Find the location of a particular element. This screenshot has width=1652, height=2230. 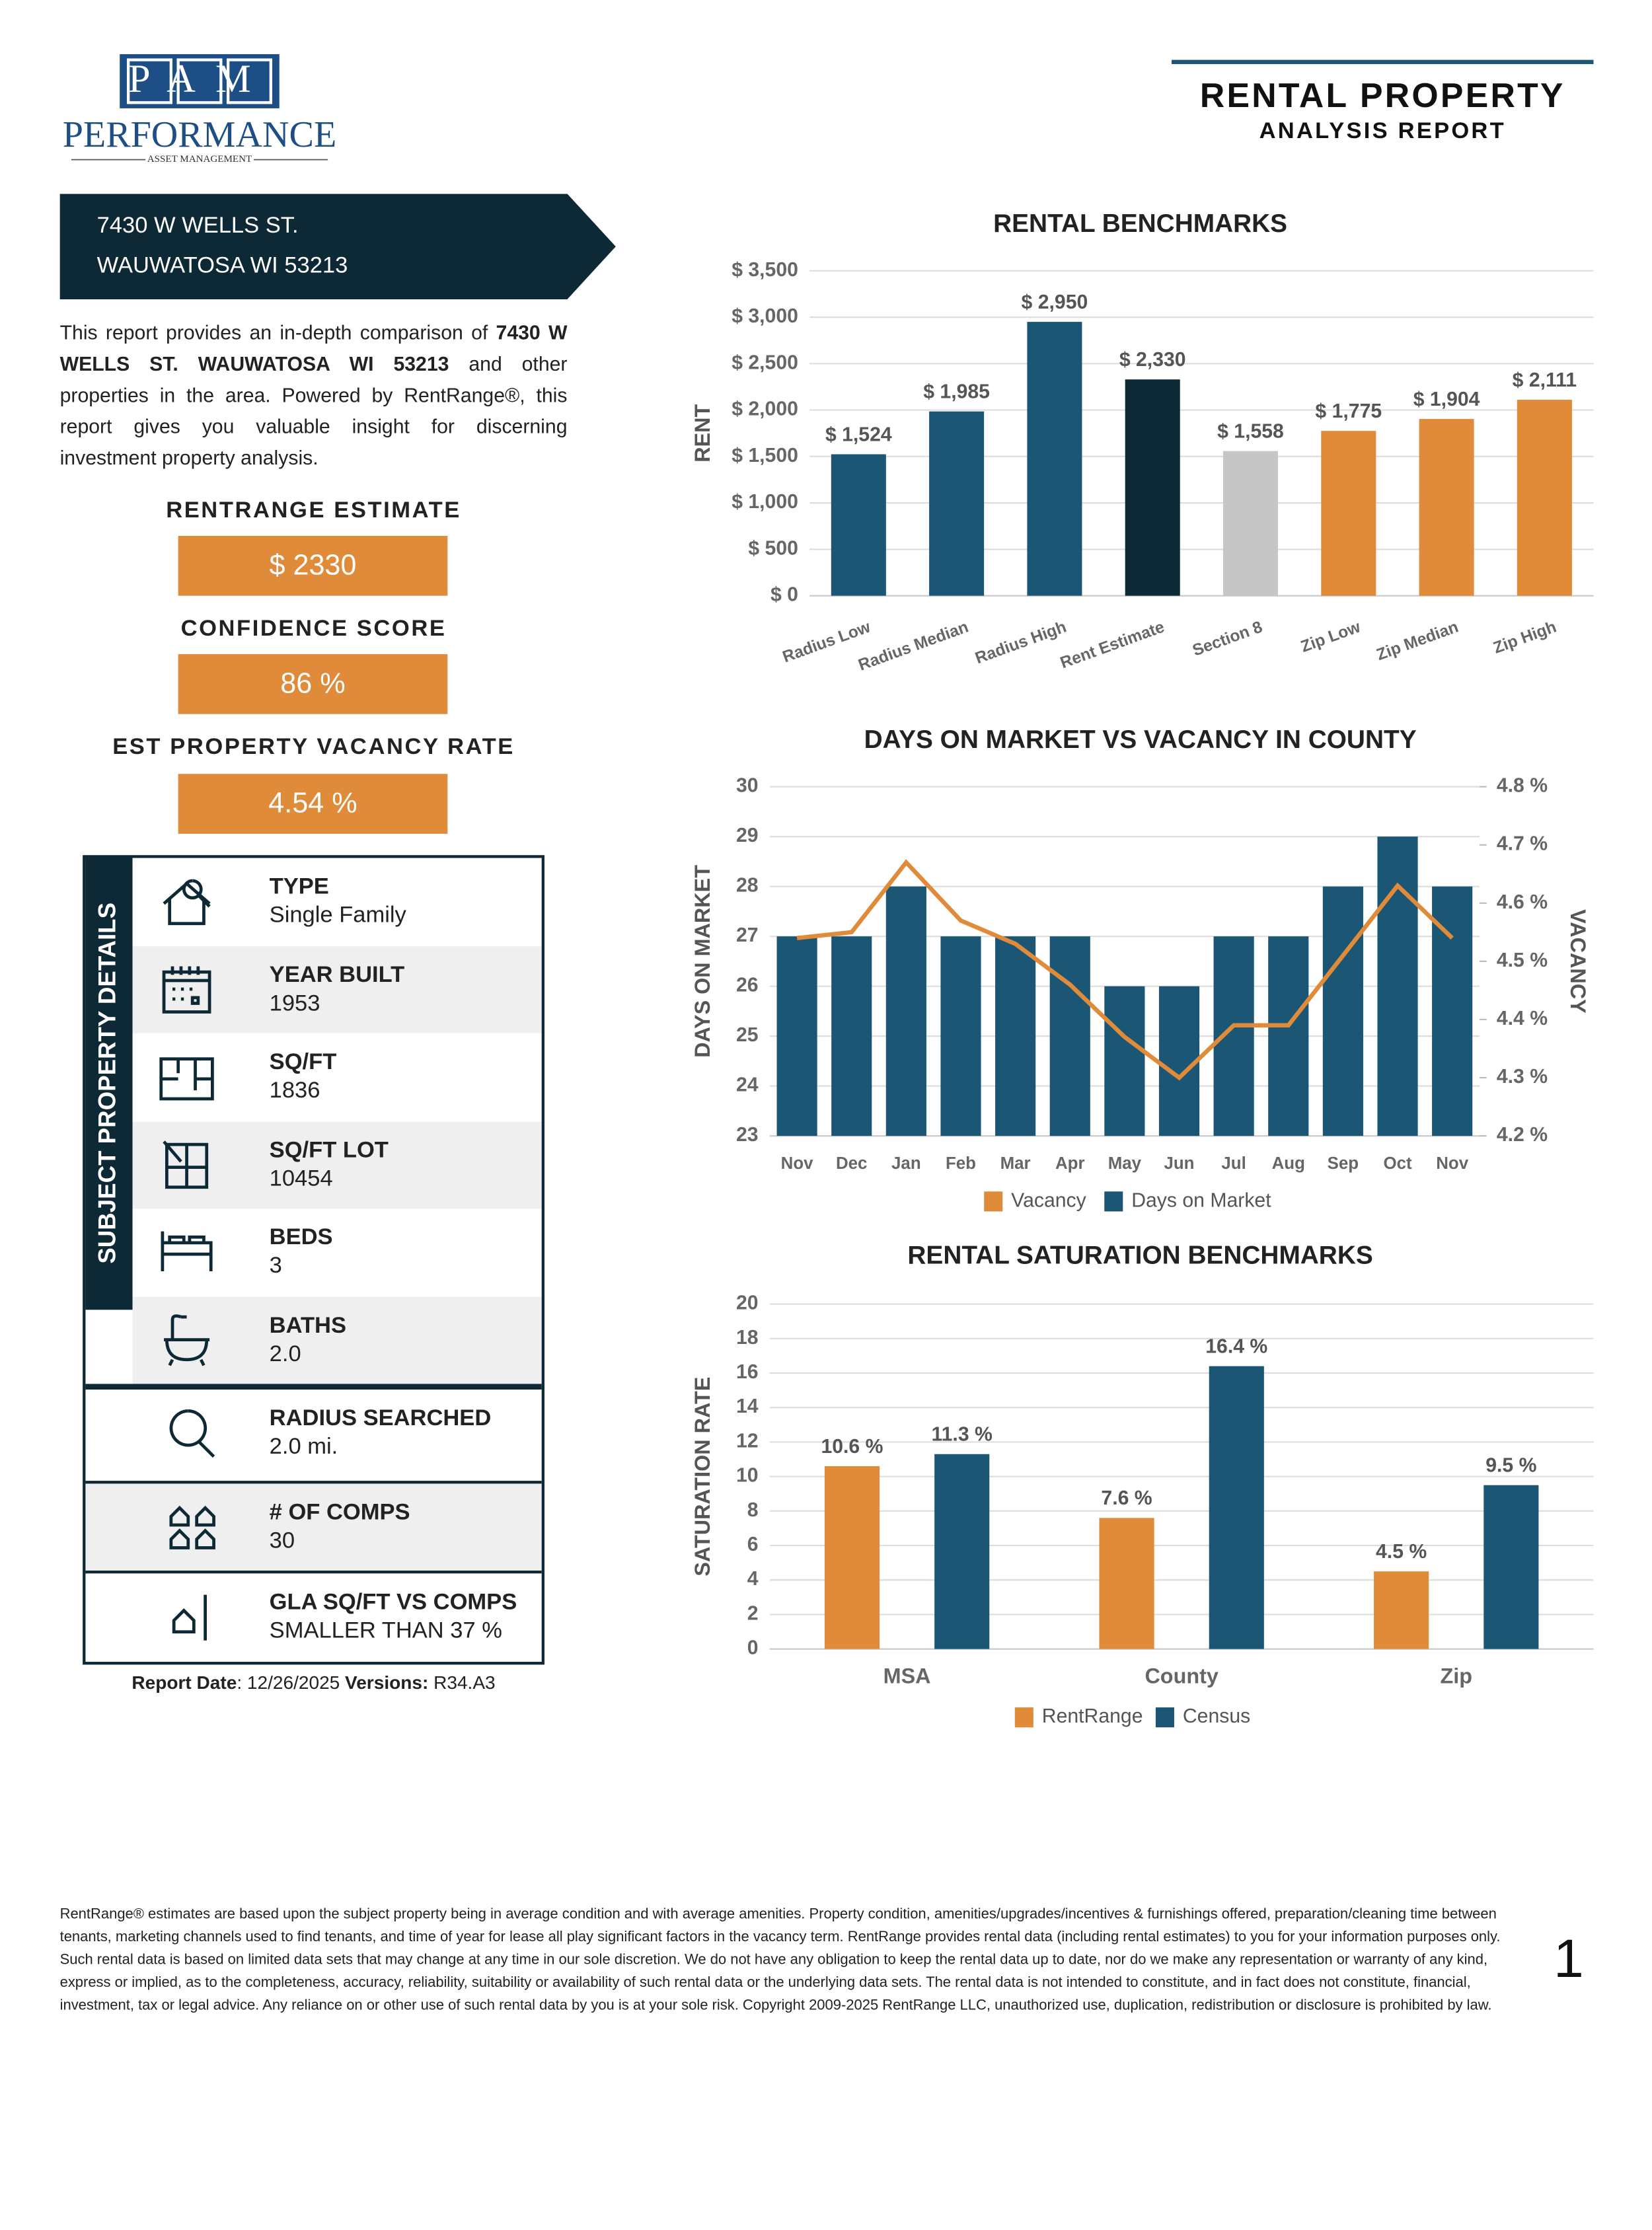

y-tick-label: 27 is located at coordinates (748, 935).